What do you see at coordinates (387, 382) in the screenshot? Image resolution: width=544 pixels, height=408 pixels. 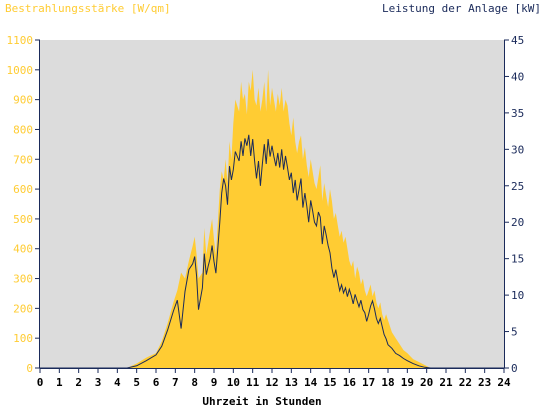 I see `x-tick-label: 18` at bounding box center [387, 382].